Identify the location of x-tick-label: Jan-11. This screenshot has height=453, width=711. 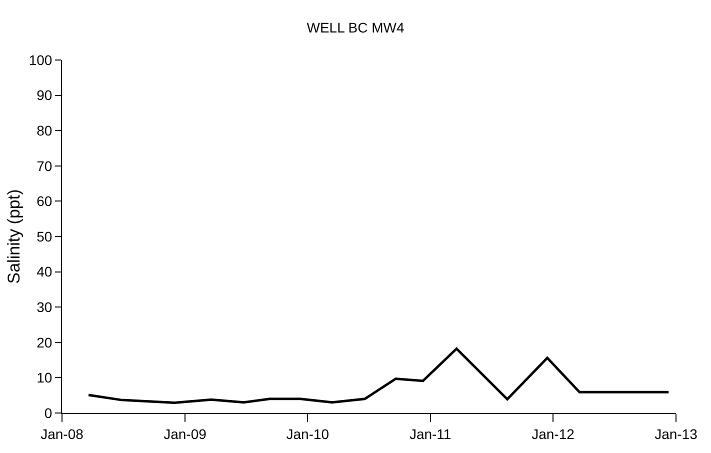
(430, 434).